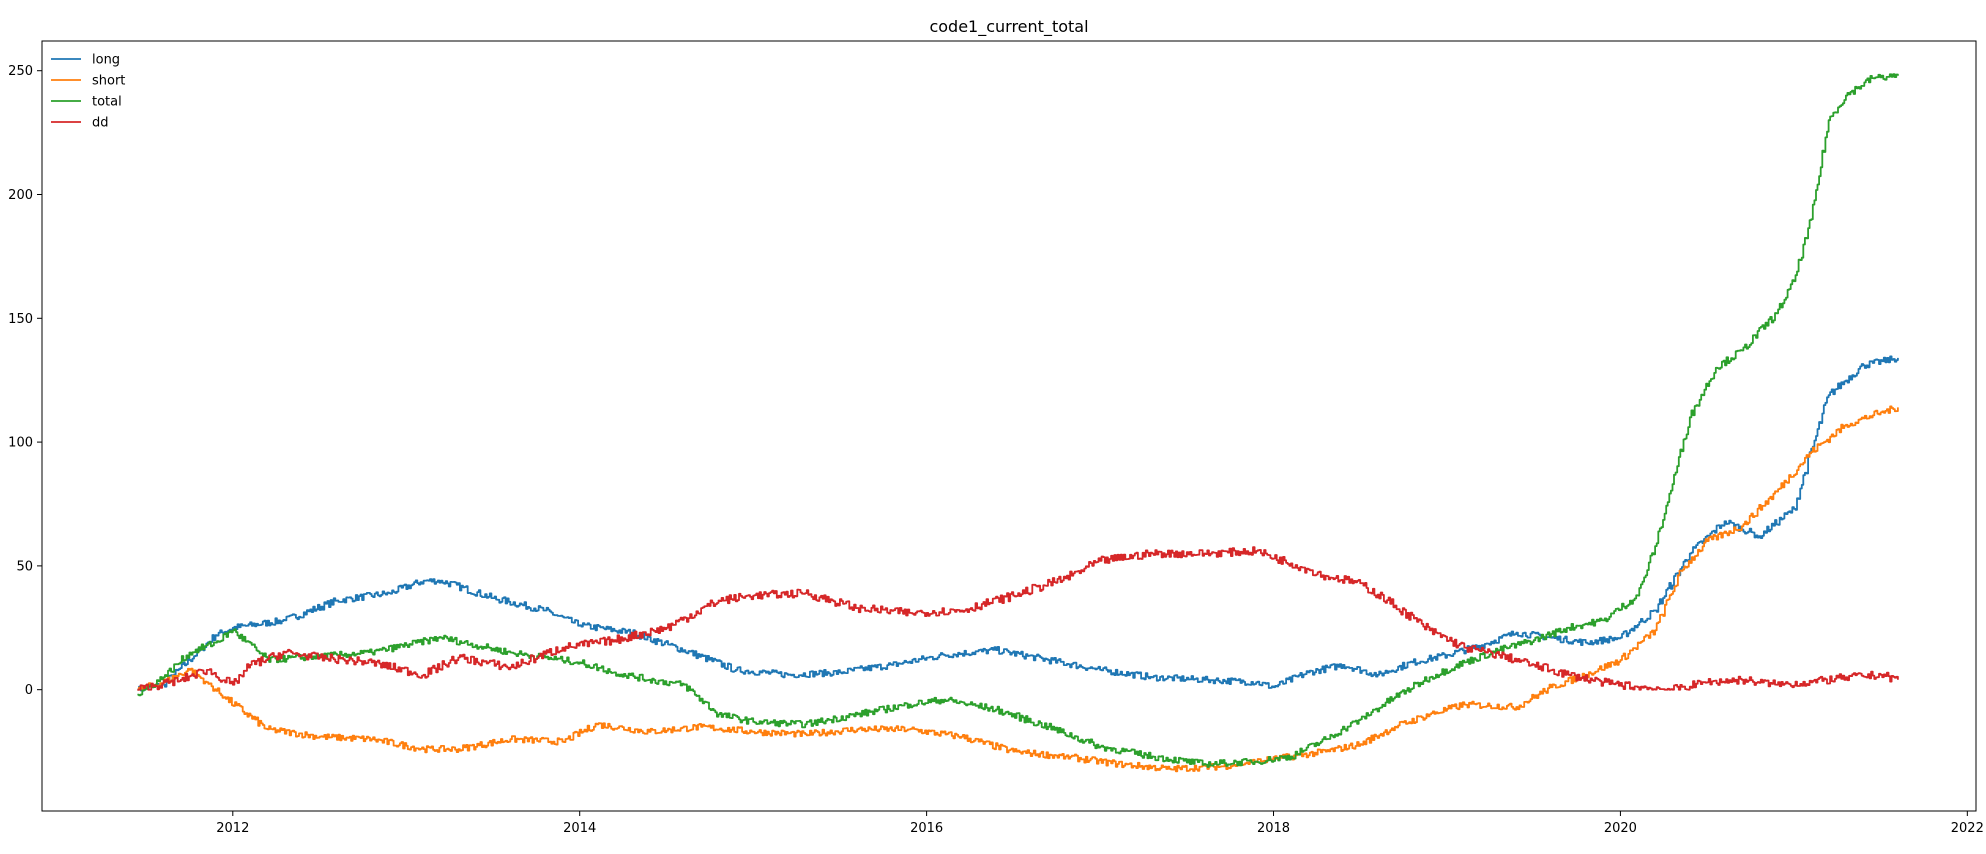  What do you see at coordinates (20, 71) in the screenshot?
I see `y-tick-label: 250` at bounding box center [20, 71].